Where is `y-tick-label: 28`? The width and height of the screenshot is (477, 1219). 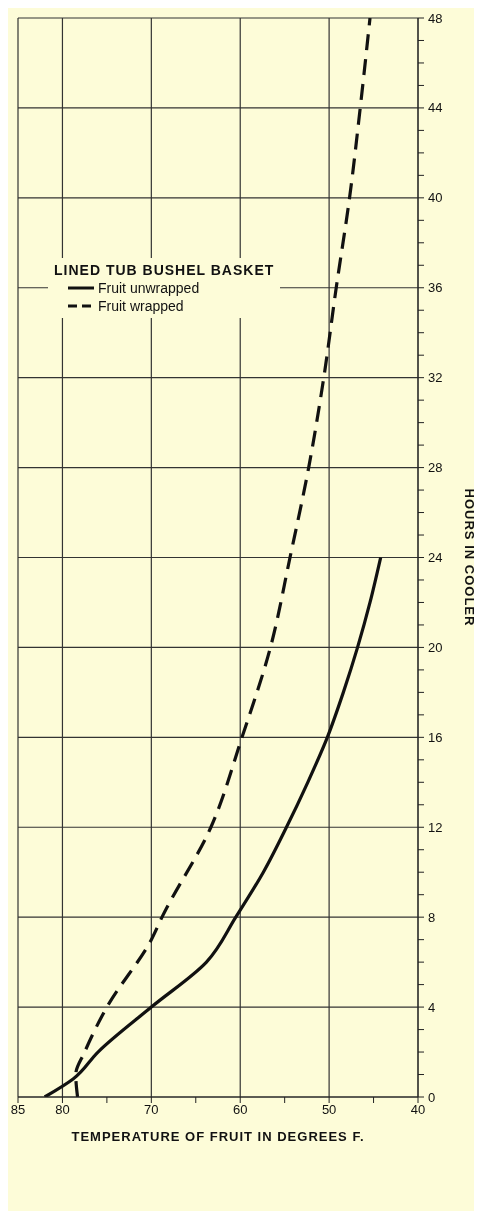 y-tick-label: 28 is located at coordinates (435, 468).